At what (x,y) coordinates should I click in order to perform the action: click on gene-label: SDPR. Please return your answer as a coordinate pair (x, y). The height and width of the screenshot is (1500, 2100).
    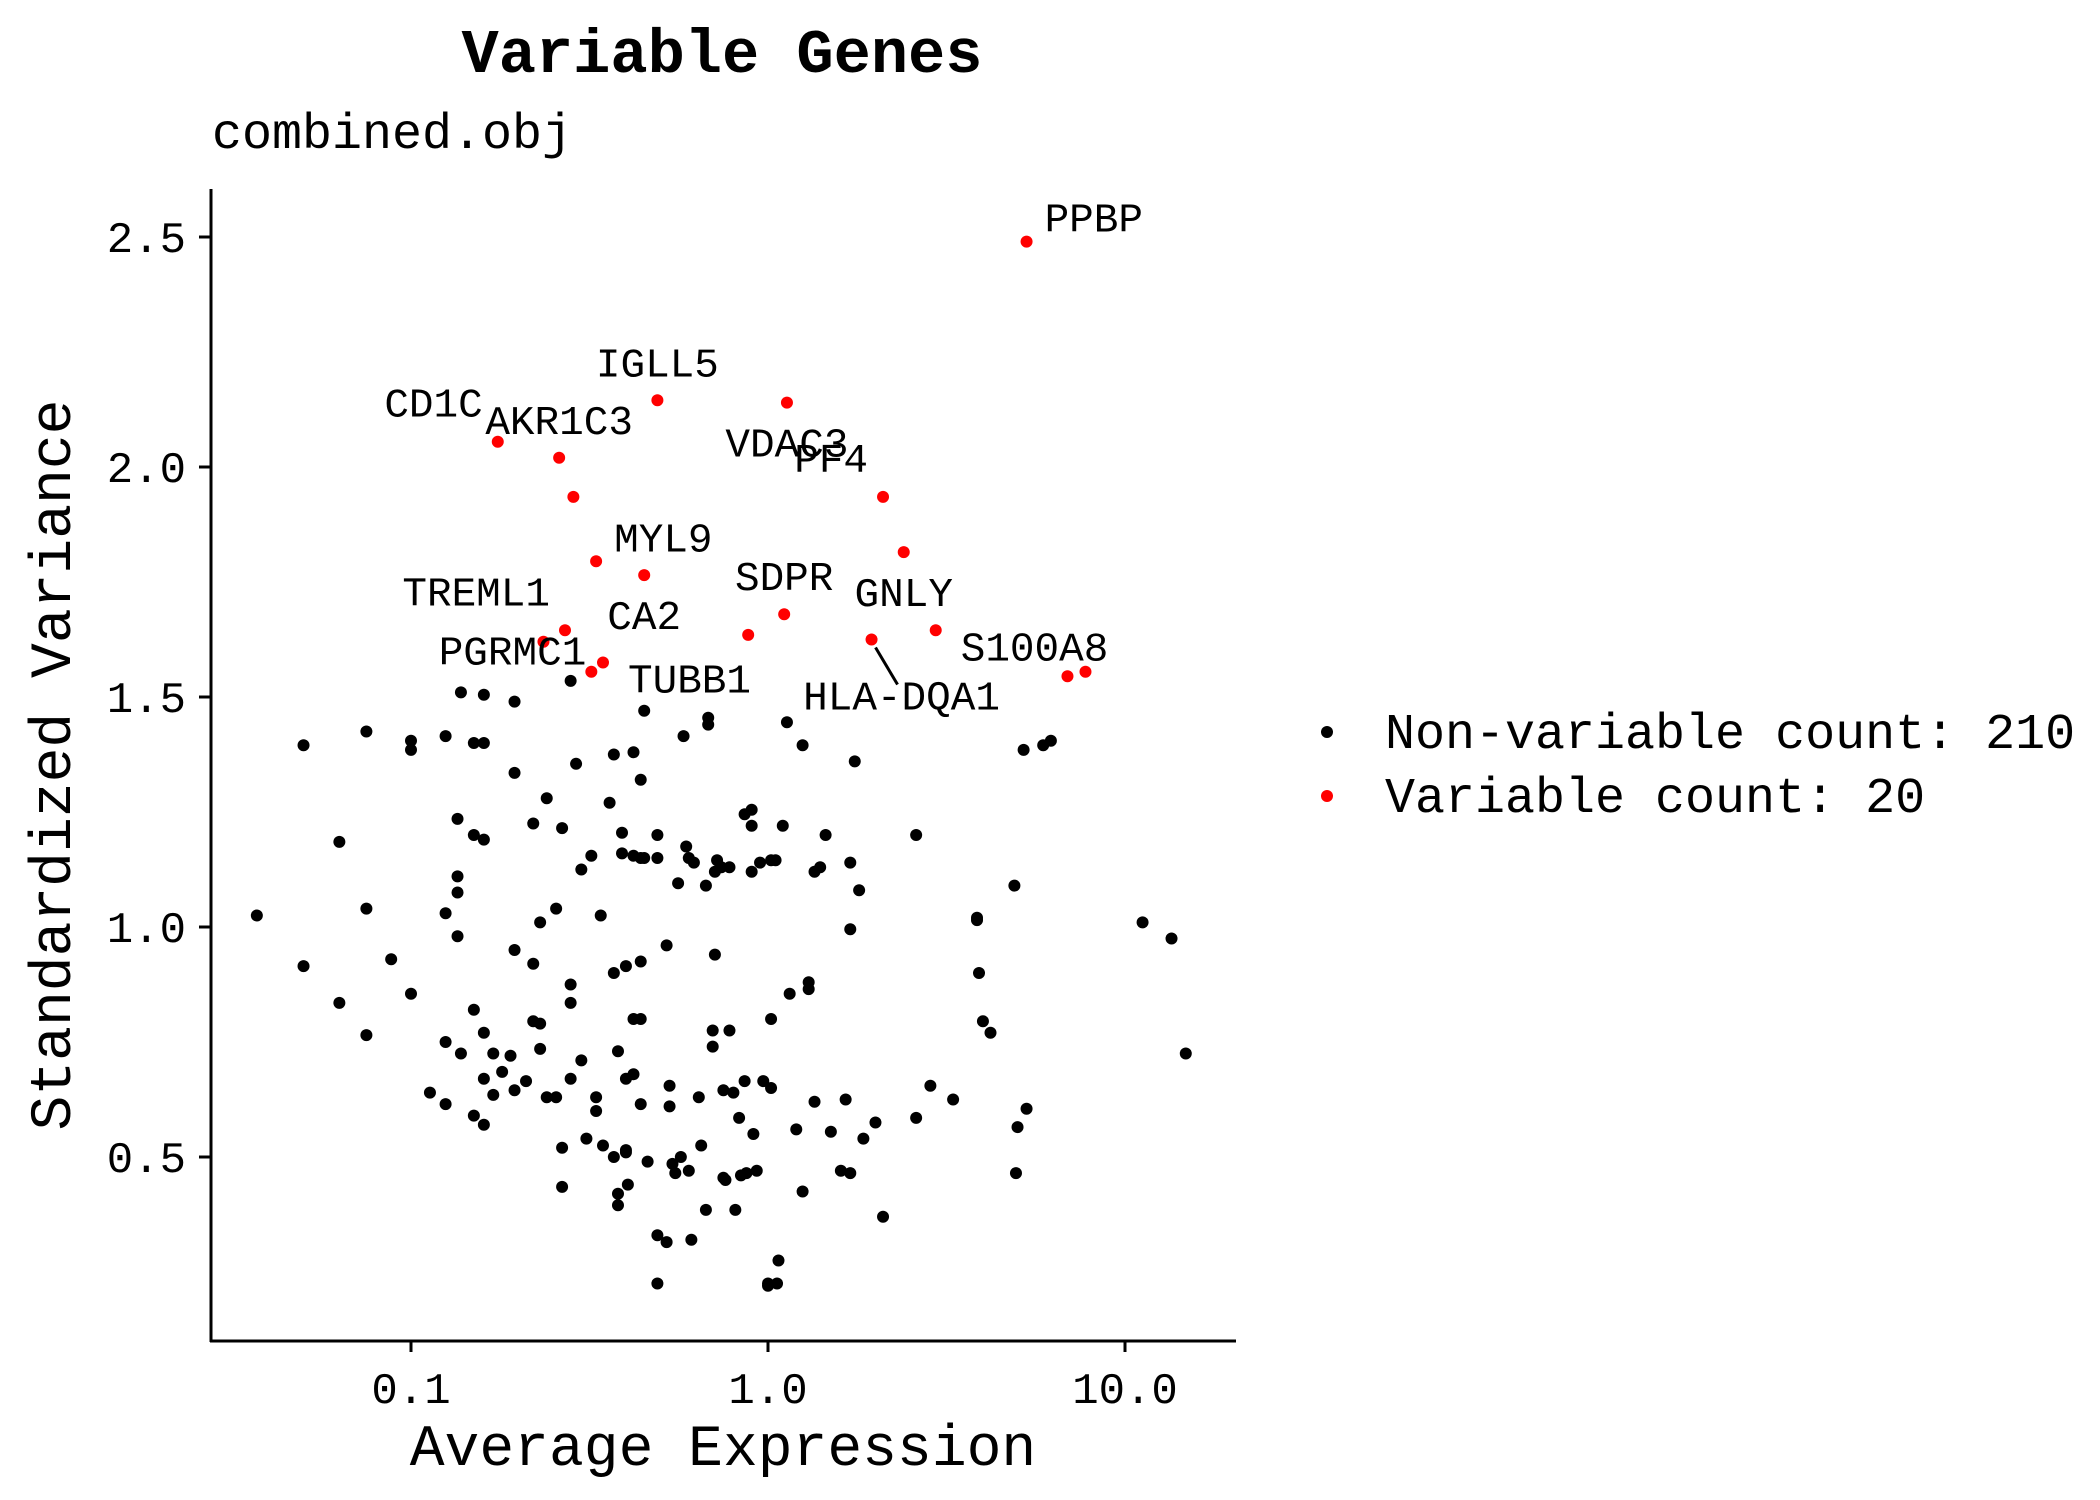
    Looking at the image, I should click on (784, 580).